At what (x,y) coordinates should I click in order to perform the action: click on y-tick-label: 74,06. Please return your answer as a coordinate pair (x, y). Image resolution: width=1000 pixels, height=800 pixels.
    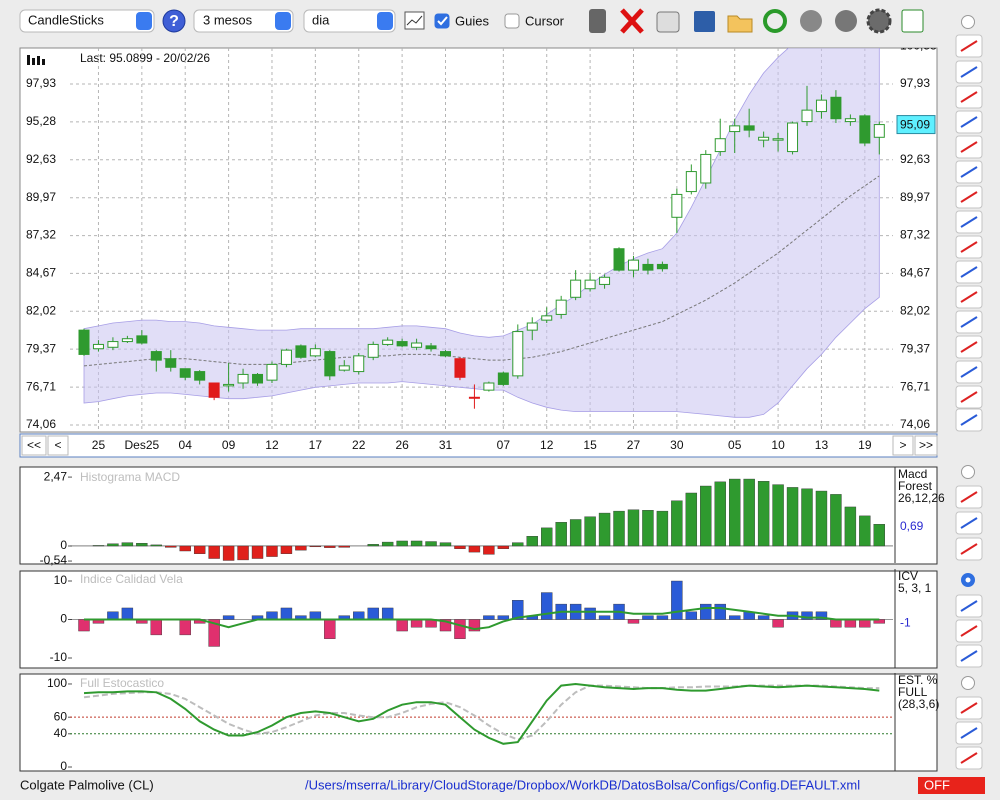
    Looking at the image, I should click on (41, 424).